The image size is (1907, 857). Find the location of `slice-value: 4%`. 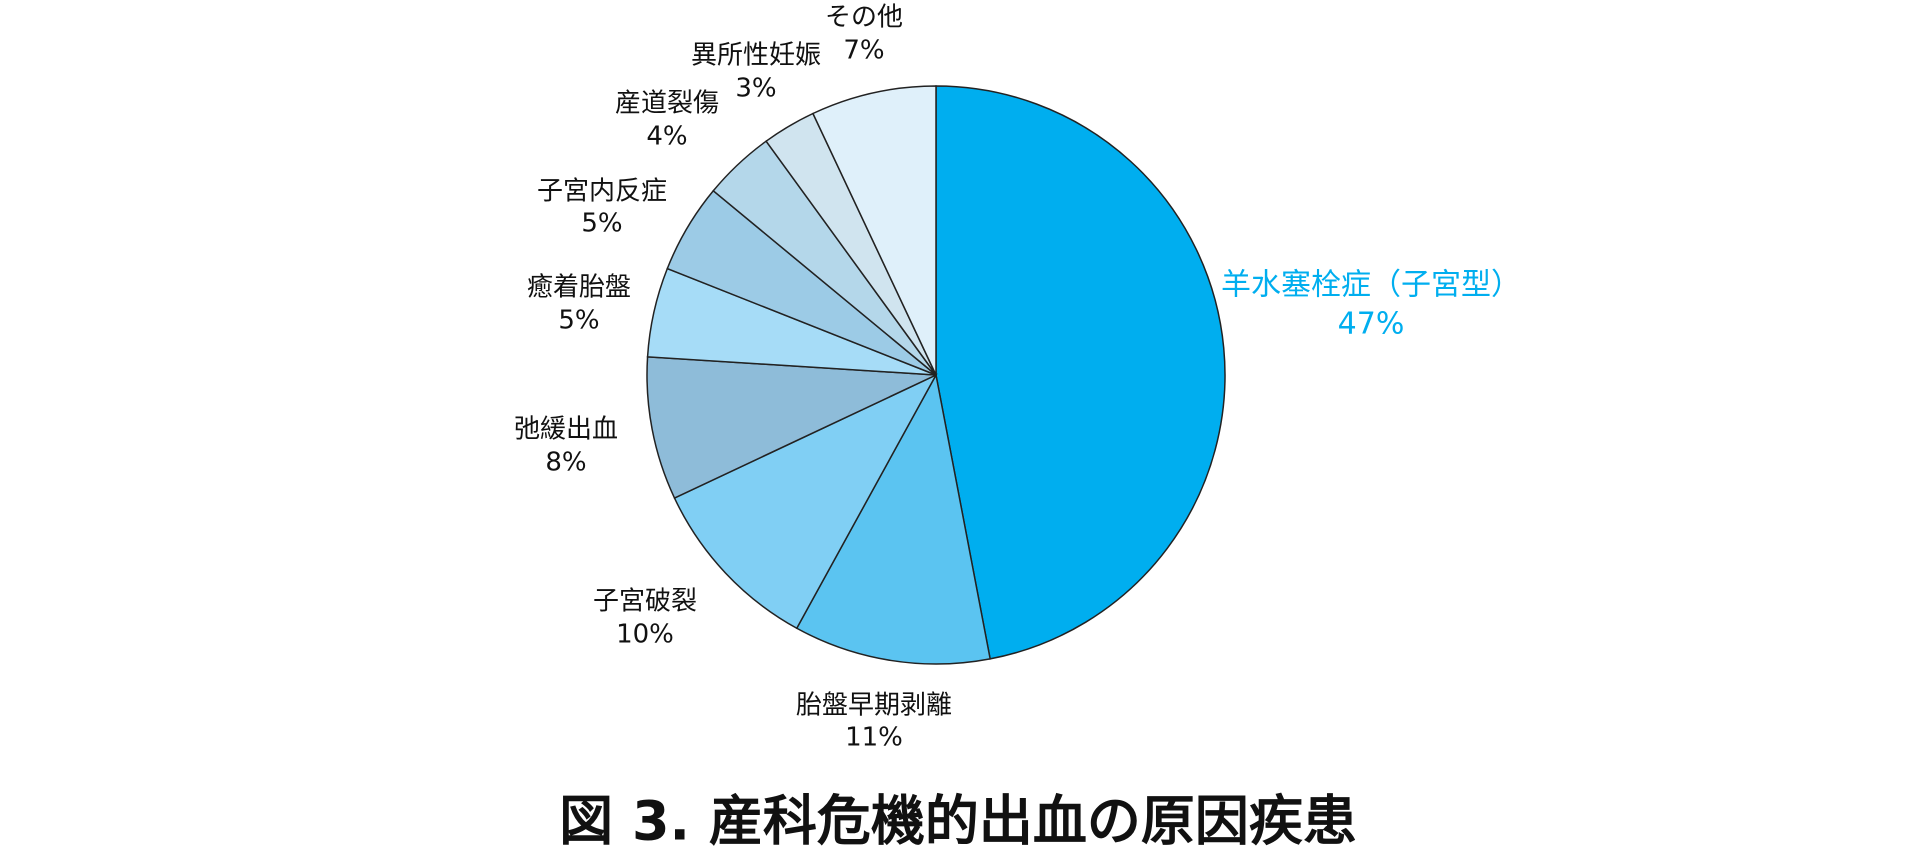

slice-value: 4% is located at coordinates (666, 137).